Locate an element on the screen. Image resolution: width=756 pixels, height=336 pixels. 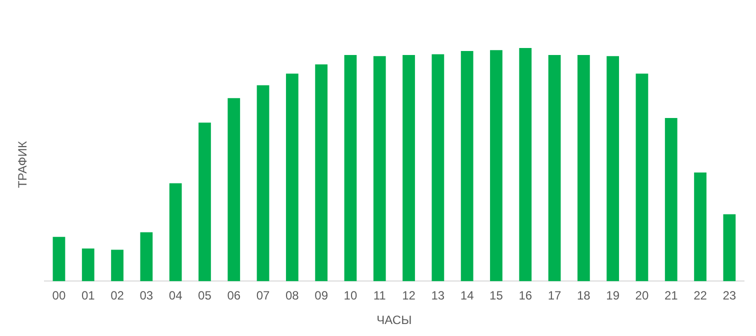
x-tick-label: 12 is located at coordinates (409, 295).